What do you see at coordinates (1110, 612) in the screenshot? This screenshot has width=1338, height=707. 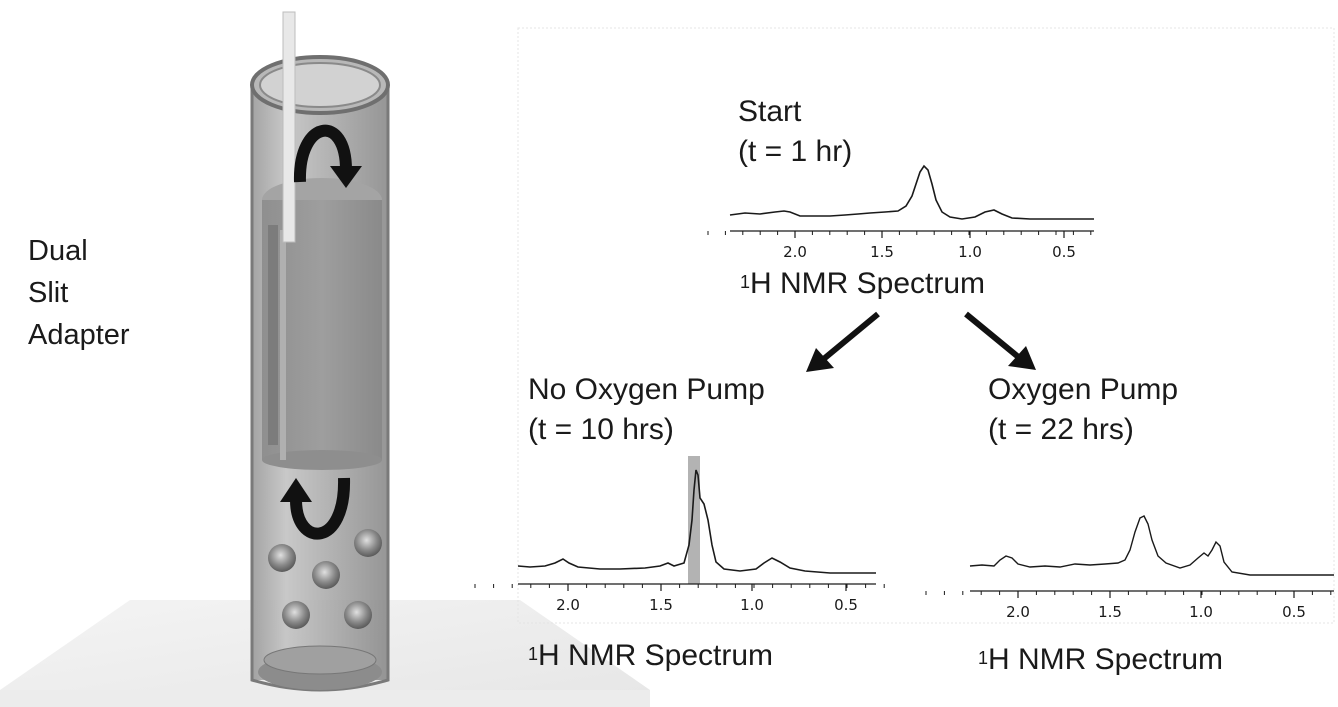 I see `oxygen-tick-label: 1.5` at bounding box center [1110, 612].